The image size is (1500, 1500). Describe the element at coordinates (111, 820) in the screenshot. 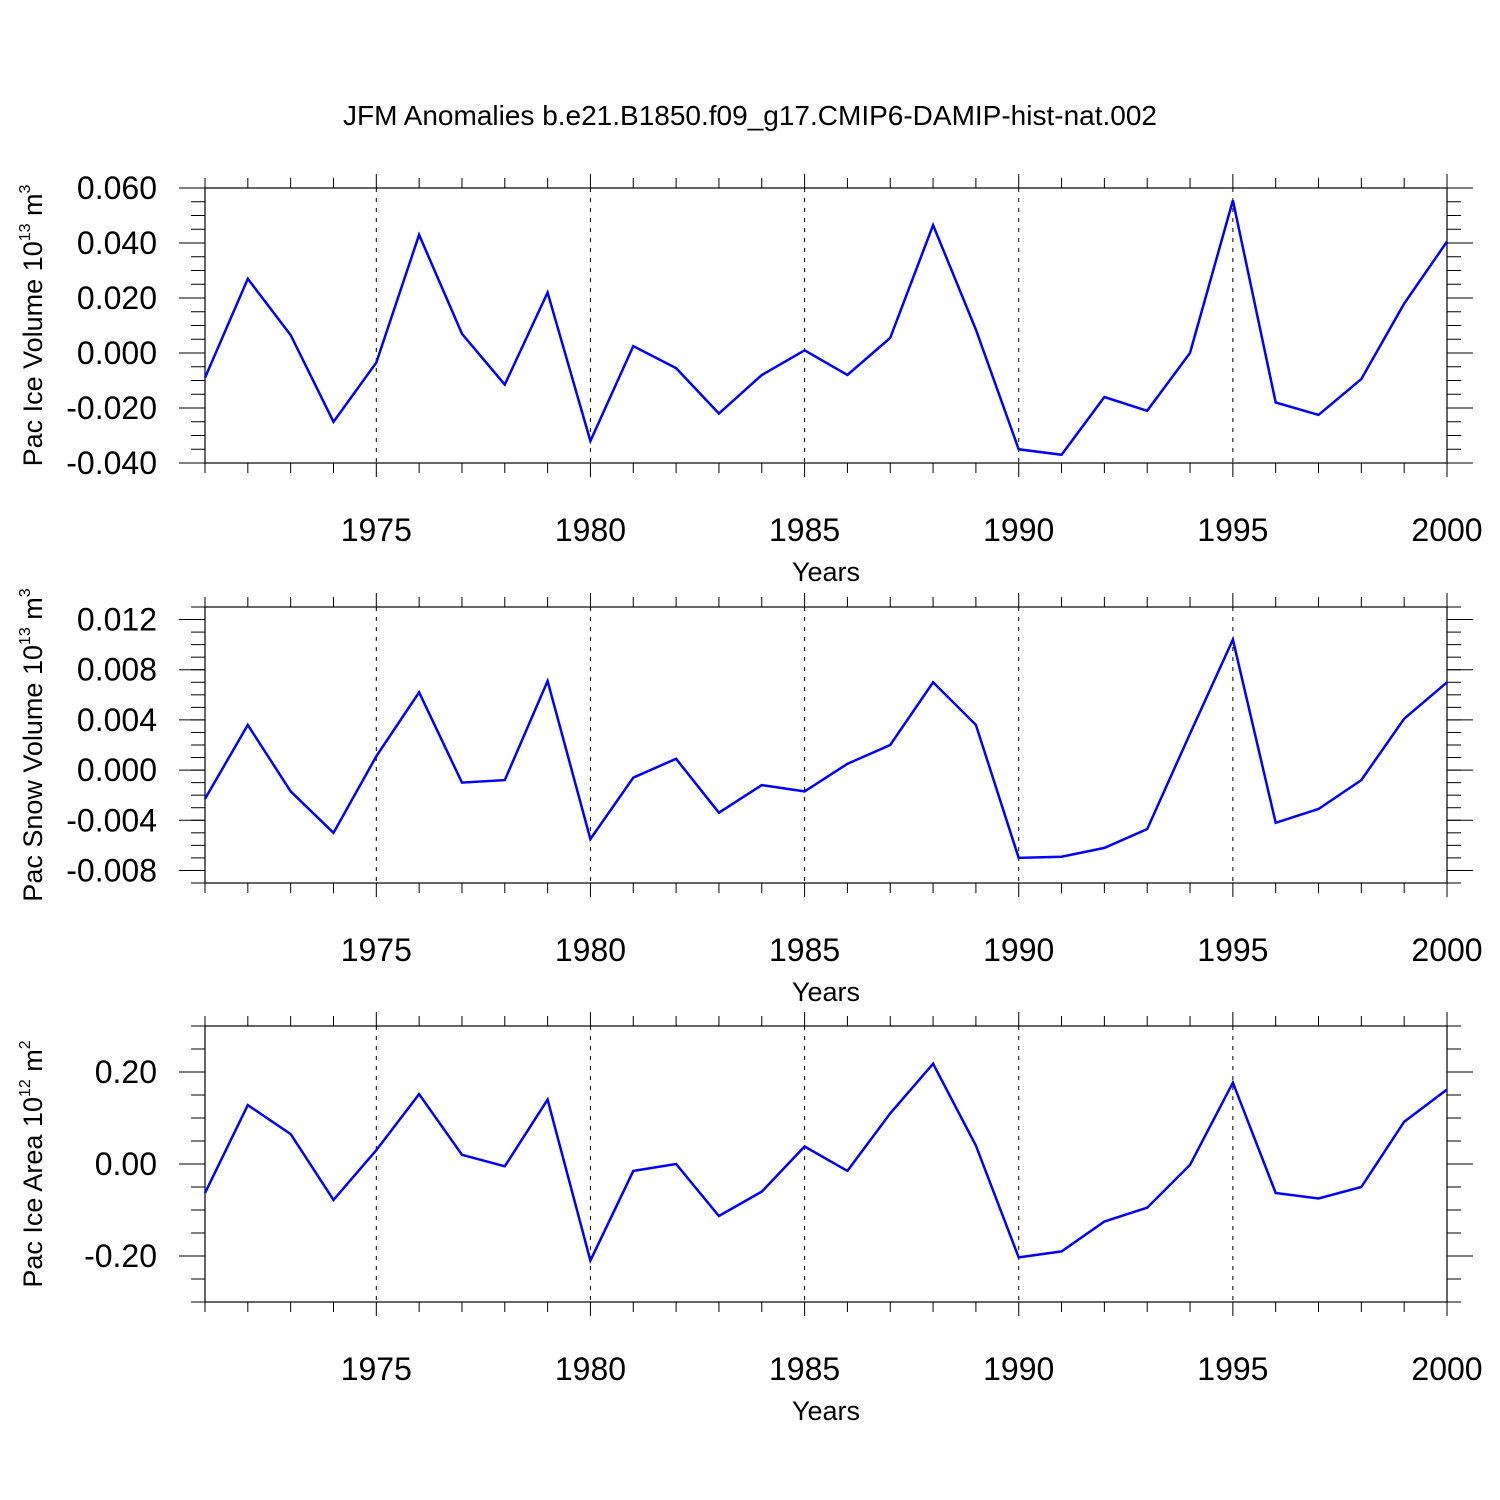

I see `y-tick-label: -0.004` at that location.